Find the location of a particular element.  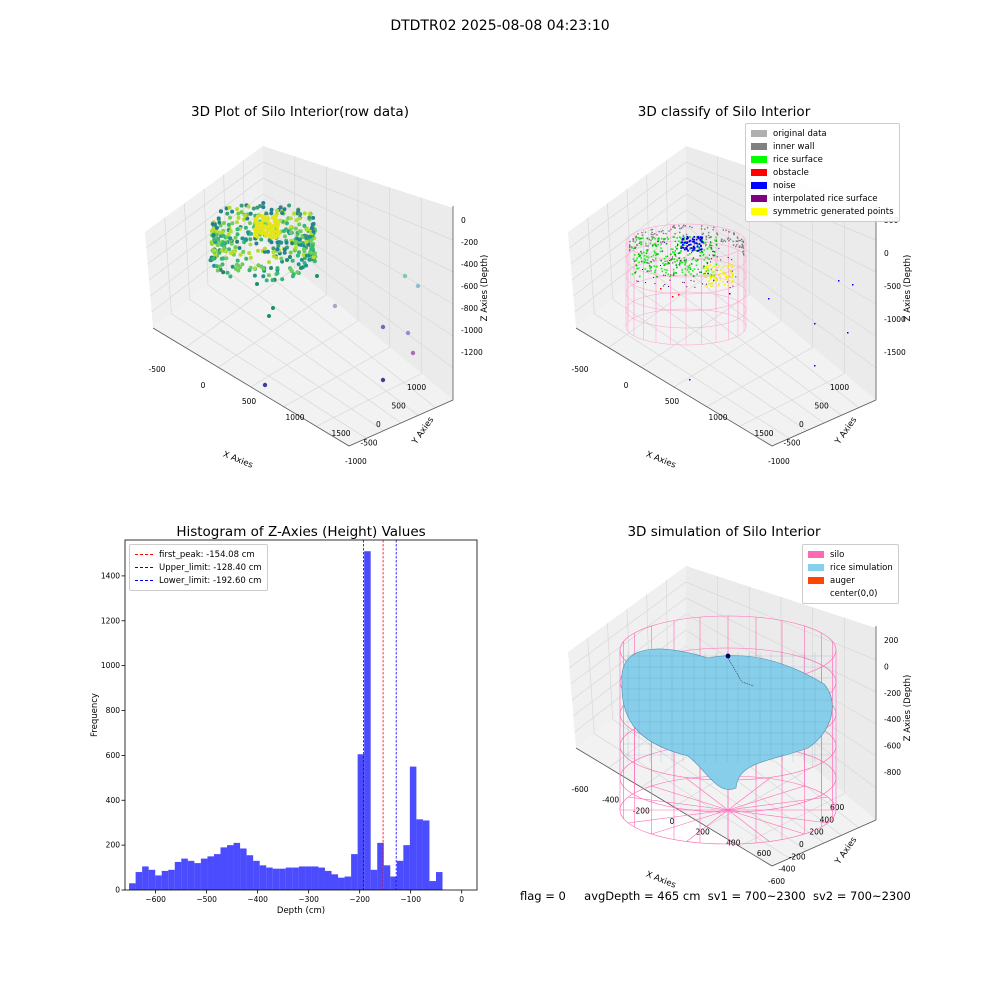

raw-outlier-point is located at coordinates (265, 385).